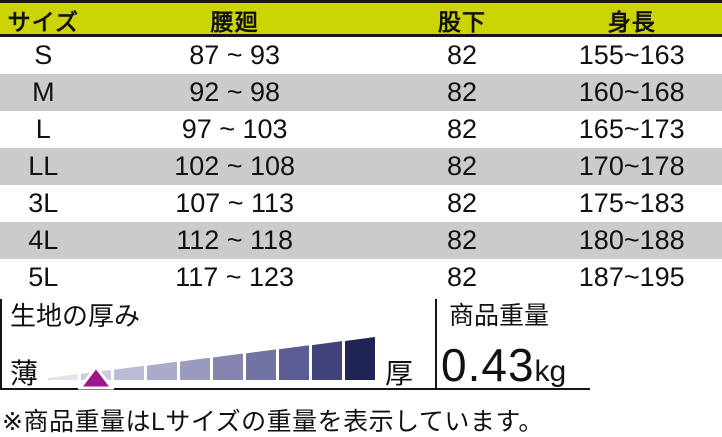  I want to click on cell-size: M, so click(43, 92).